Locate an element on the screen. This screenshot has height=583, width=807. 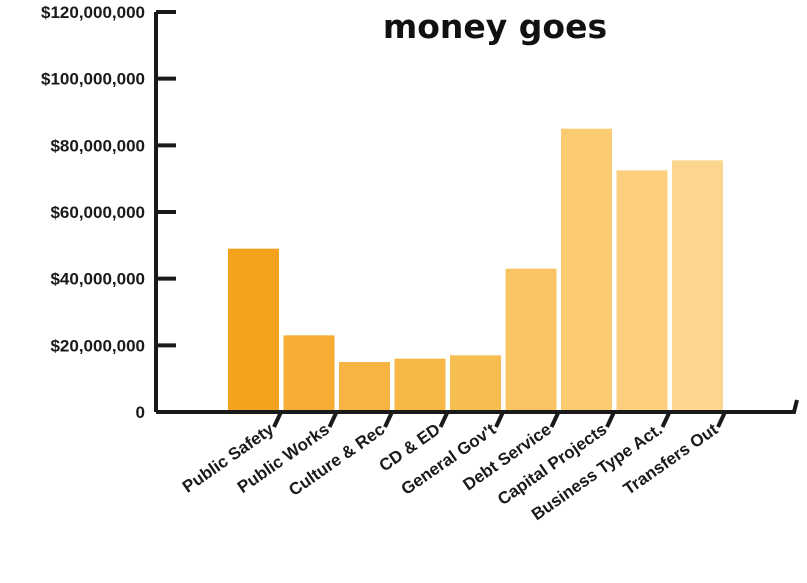
x-tick-label: Public Safety is located at coordinates (228, 457).